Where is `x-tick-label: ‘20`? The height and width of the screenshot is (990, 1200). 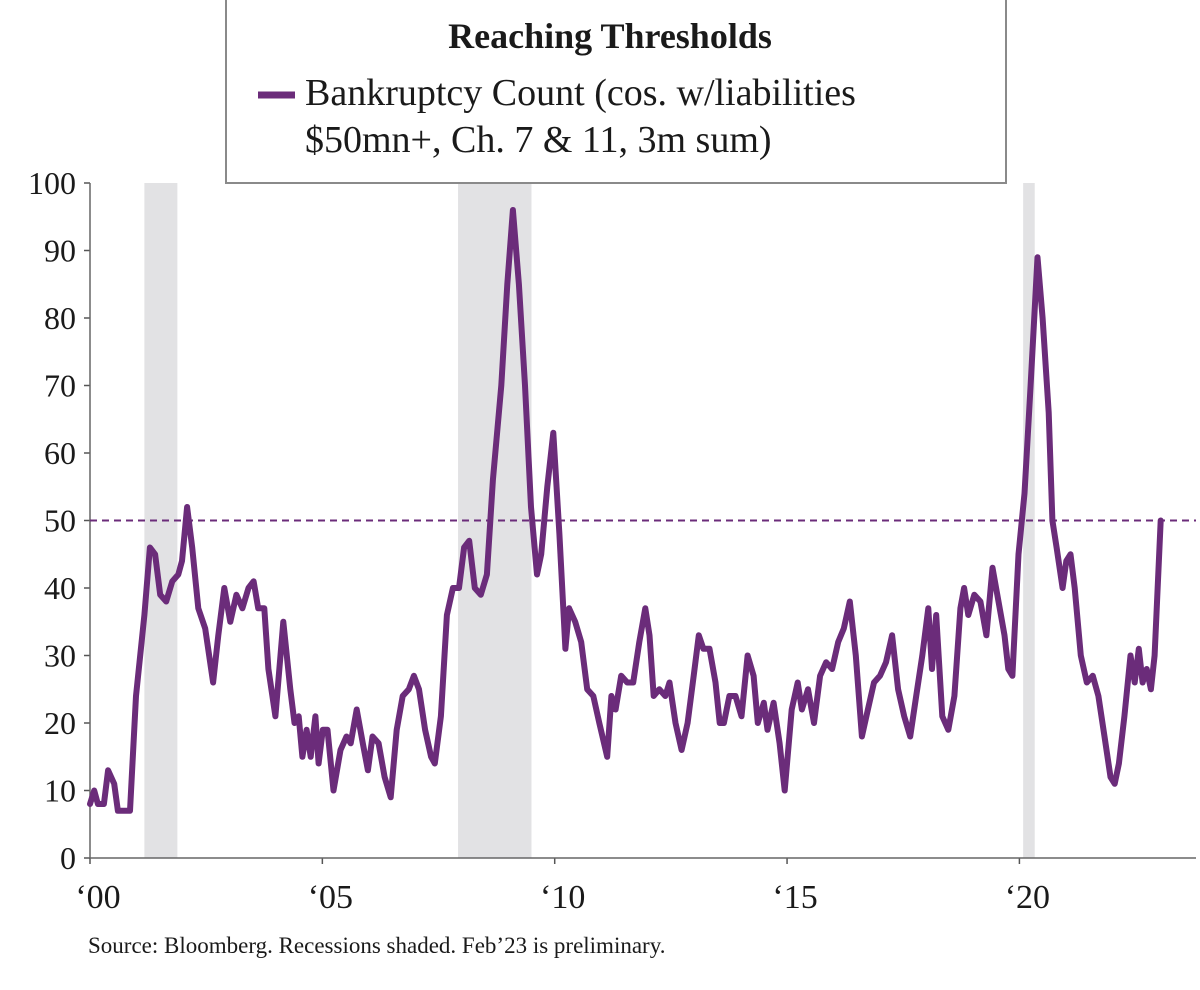 x-tick-label: ‘20 is located at coordinates (1027, 897).